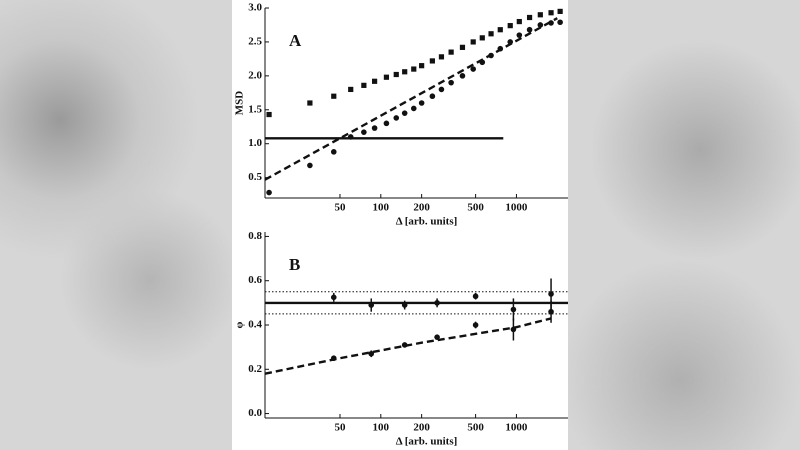 This screenshot has height=450, width=800. I want to click on y-axis-label: MSD, so click(240, 103).